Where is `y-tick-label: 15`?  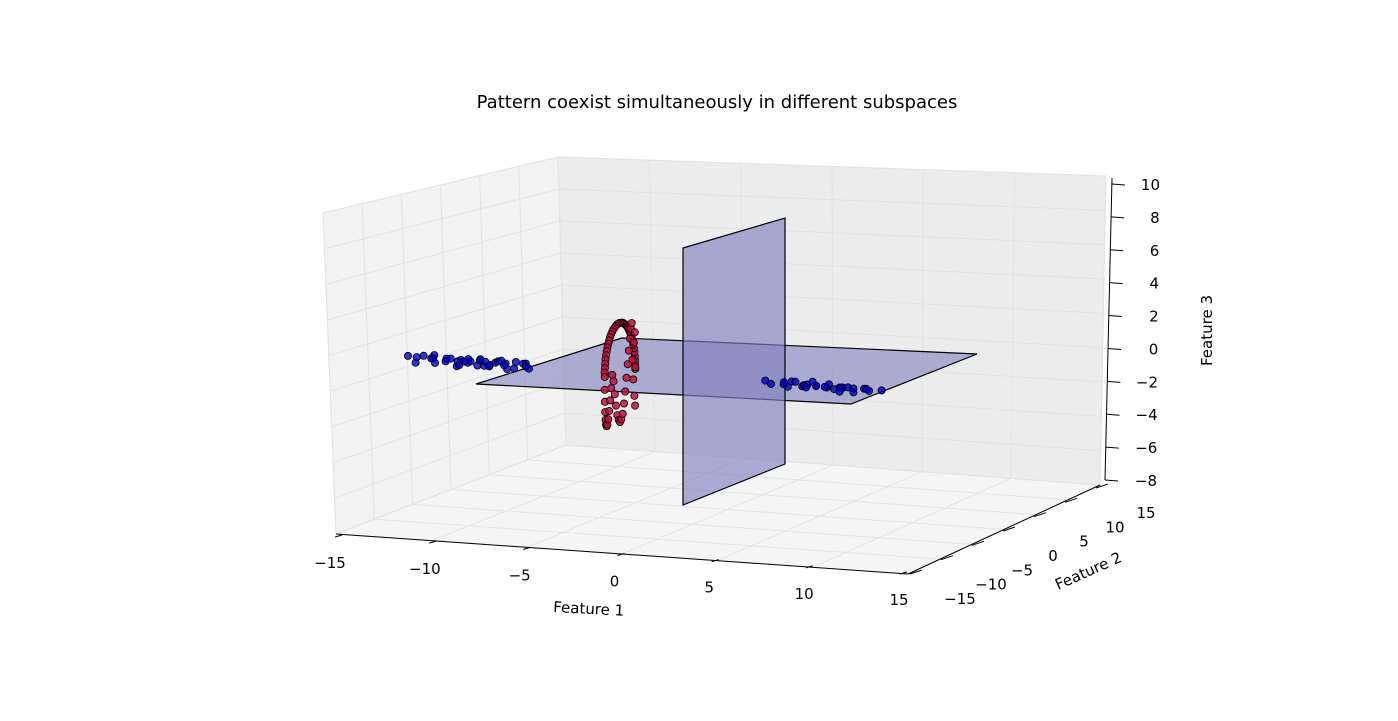
y-tick-label: 15 is located at coordinates (1145, 513).